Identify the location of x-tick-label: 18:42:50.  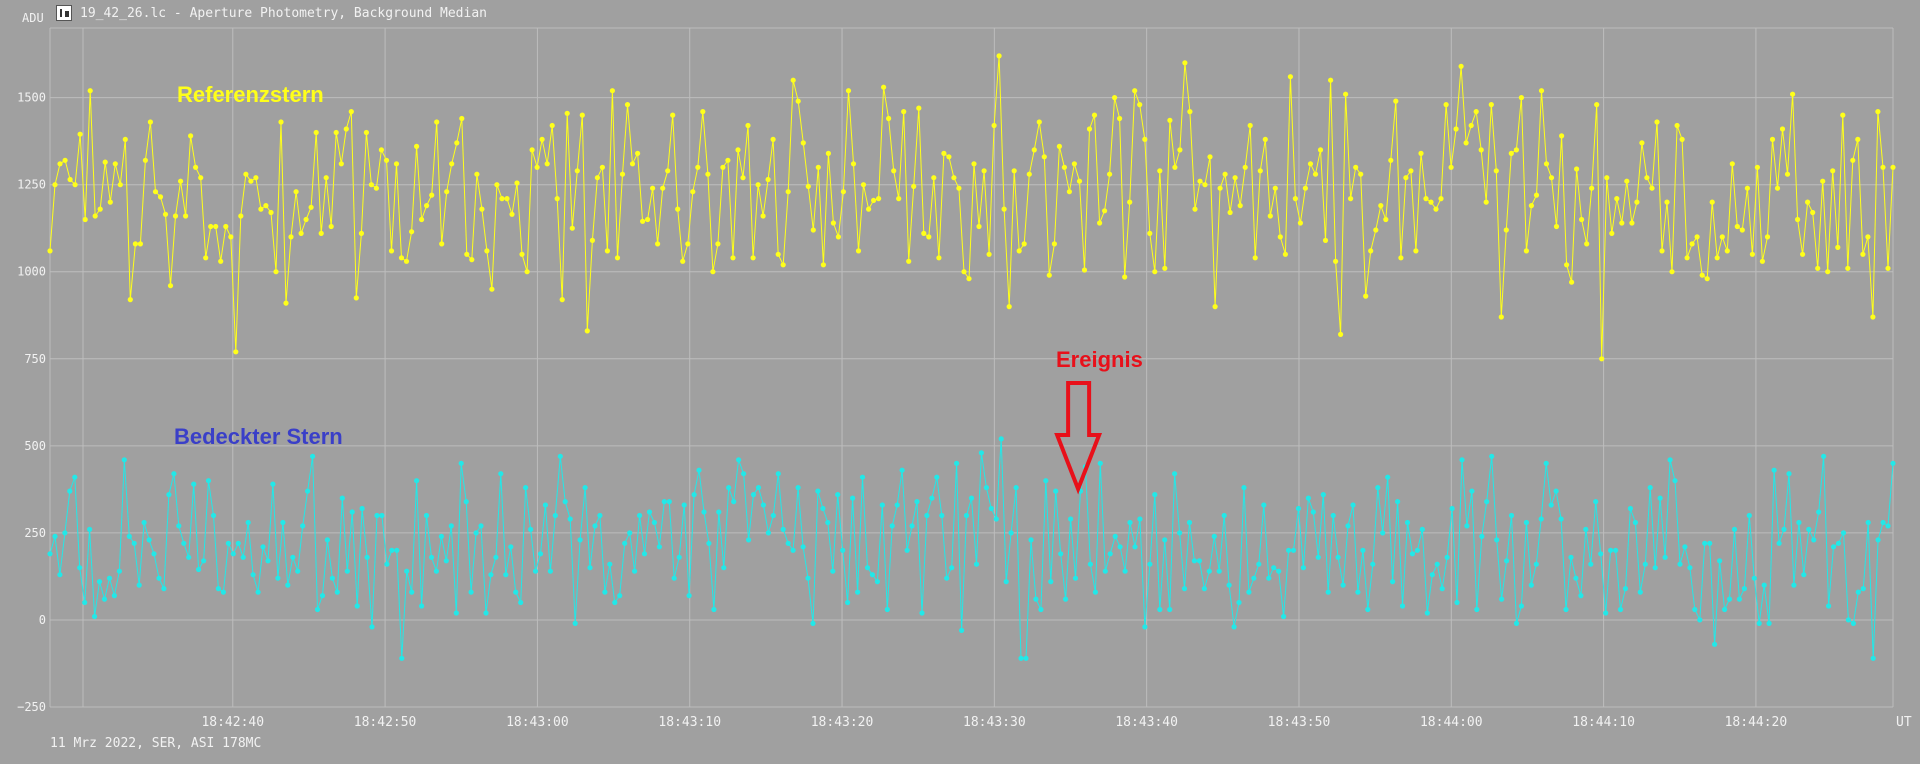
(385, 722).